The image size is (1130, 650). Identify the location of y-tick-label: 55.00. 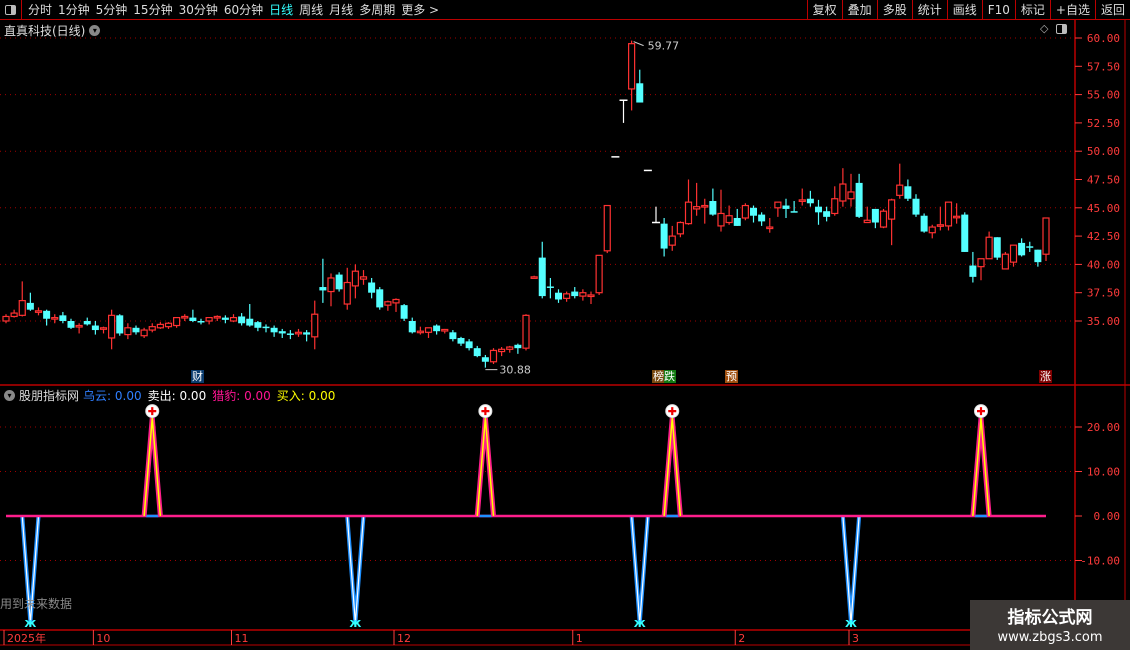
(1103, 95).